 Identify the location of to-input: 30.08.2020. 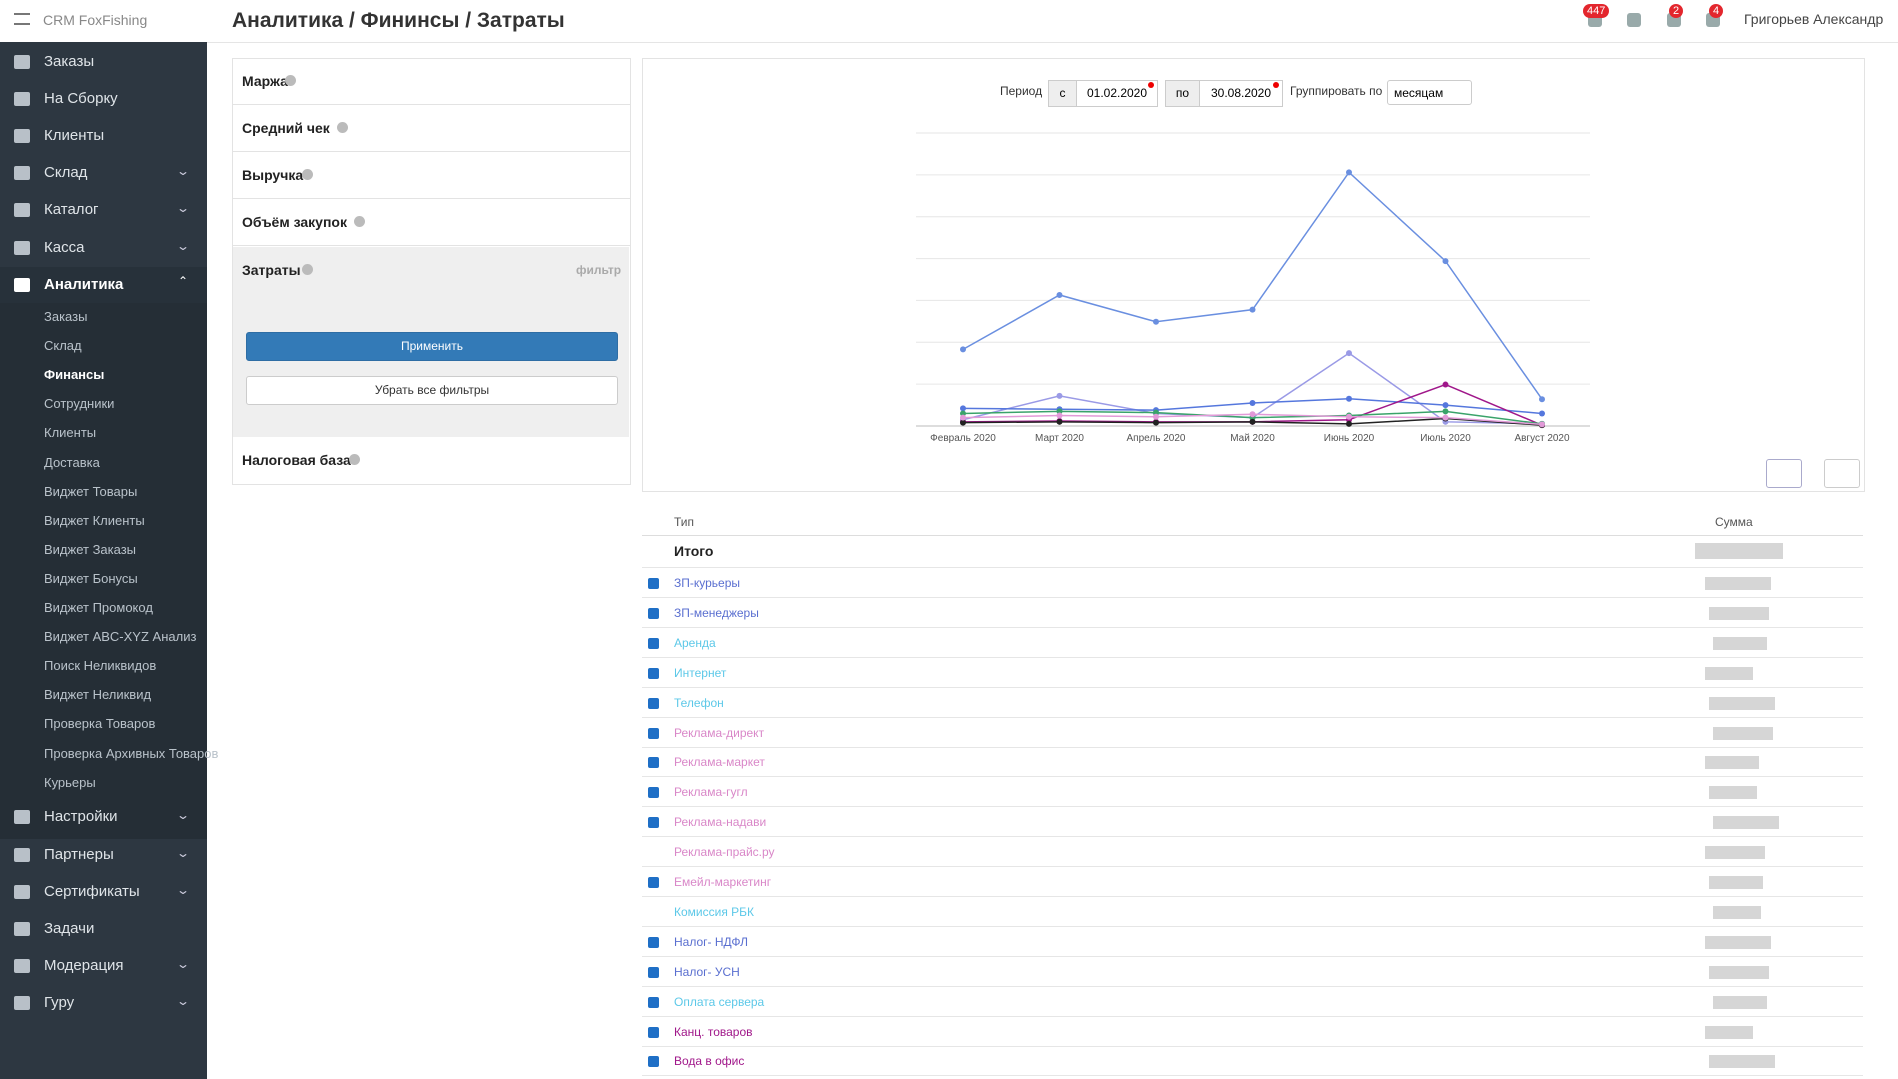
(1241, 93).